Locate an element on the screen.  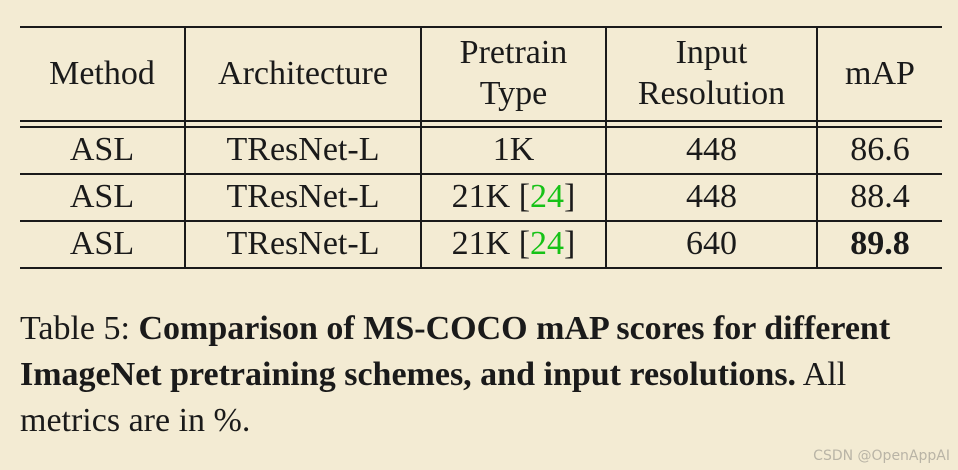
table-row: ASL TResNet-L 1K 448 86.6 is located at coordinates (481, 151).